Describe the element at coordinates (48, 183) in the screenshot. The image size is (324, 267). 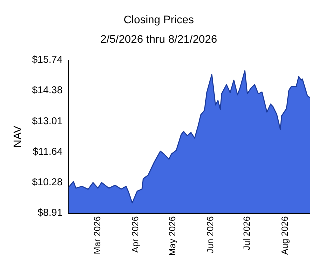
I see `y-tick-label: $10.28` at that location.